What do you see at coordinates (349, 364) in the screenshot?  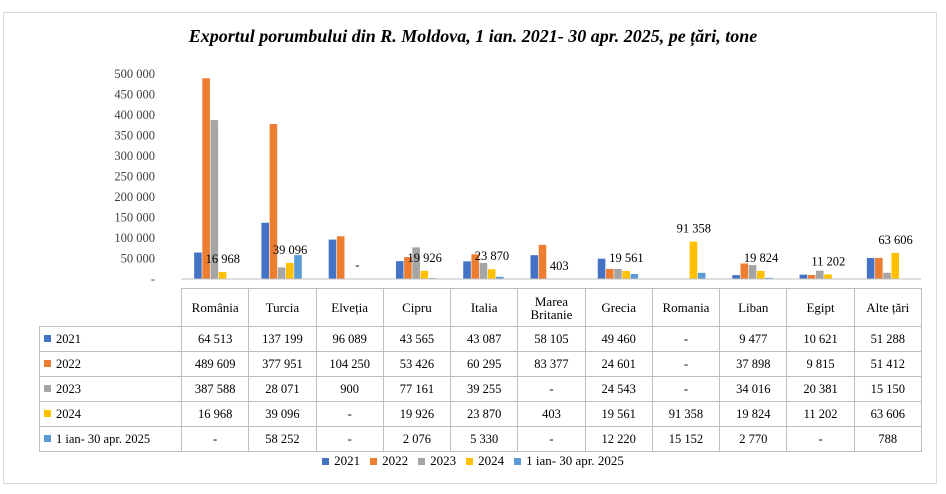 I see `table-cell: 104 250` at bounding box center [349, 364].